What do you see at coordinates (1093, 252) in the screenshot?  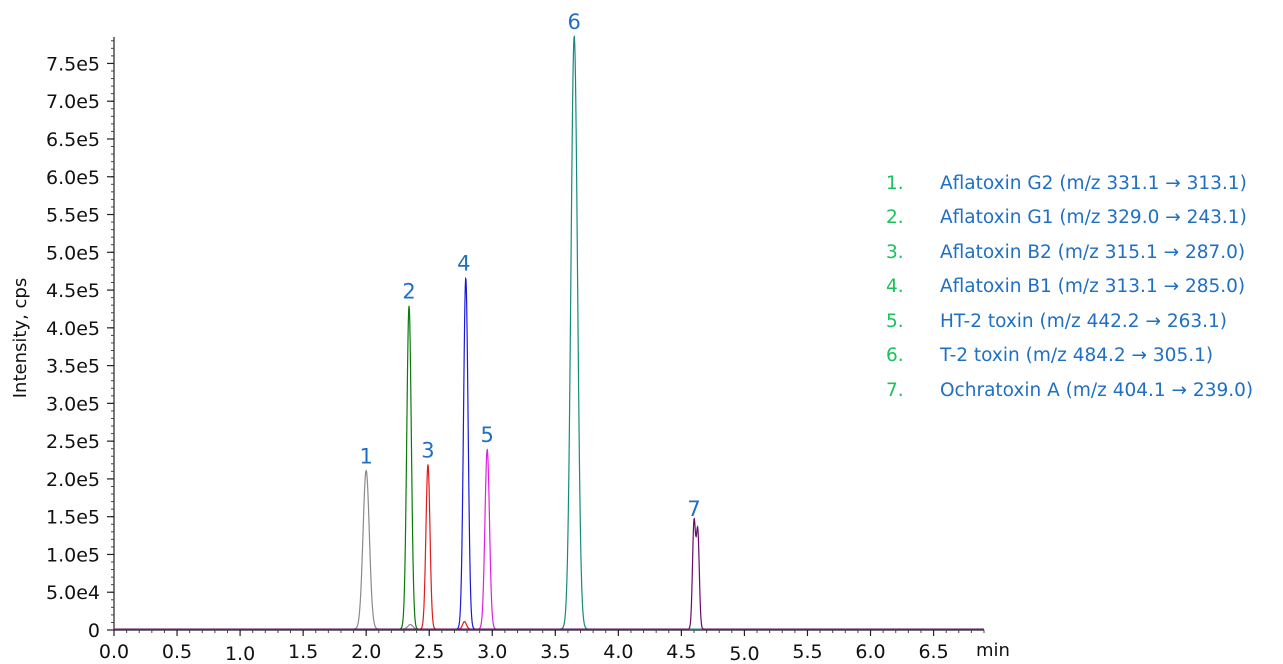 I see `legend-label: Aflatoxin B2 (m/z 315.1 → 287.0)` at bounding box center [1093, 252].